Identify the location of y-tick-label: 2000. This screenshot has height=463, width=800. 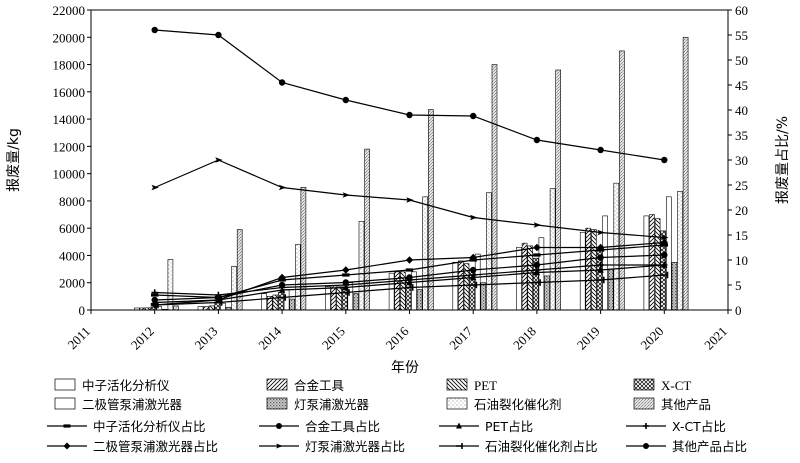
(72, 283).